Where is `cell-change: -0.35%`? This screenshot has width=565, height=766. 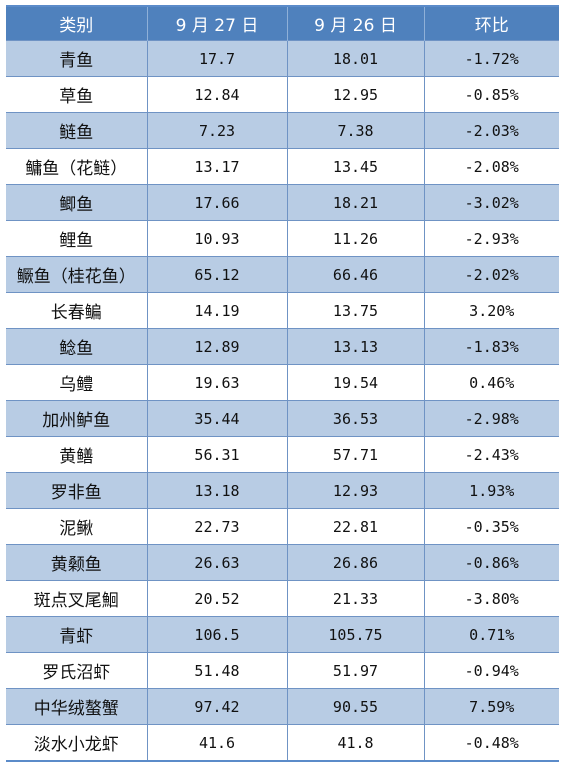
cell-change: -0.35% is located at coordinates (491, 526).